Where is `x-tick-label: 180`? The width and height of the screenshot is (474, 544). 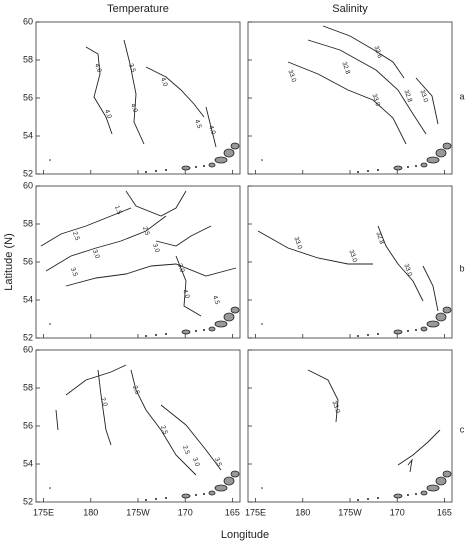 x-tick-label: 180 is located at coordinates (302, 512).